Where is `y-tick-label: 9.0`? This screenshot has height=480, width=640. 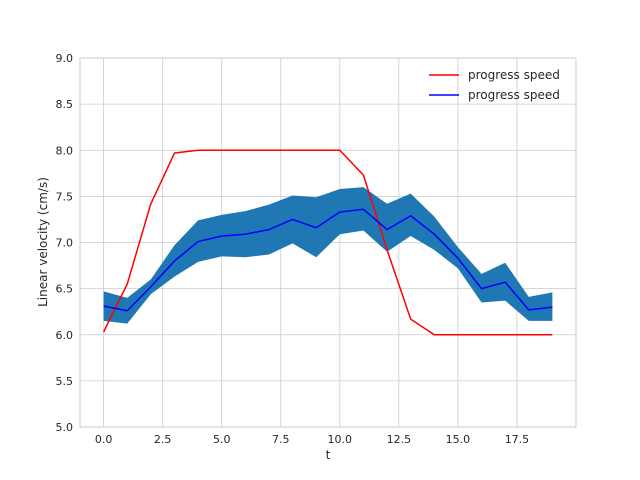 y-tick-label: 9.0 is located at coordinates (65, 58).